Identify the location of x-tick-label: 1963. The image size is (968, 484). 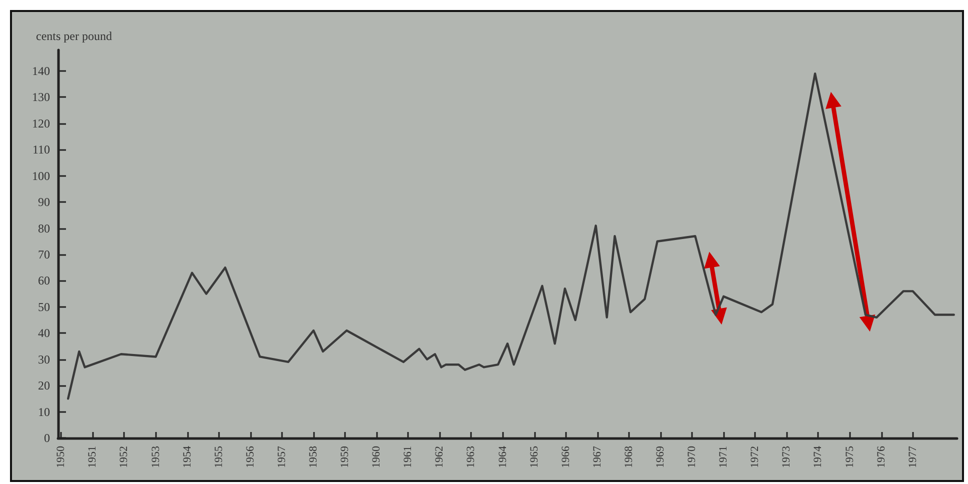
(471, 457).